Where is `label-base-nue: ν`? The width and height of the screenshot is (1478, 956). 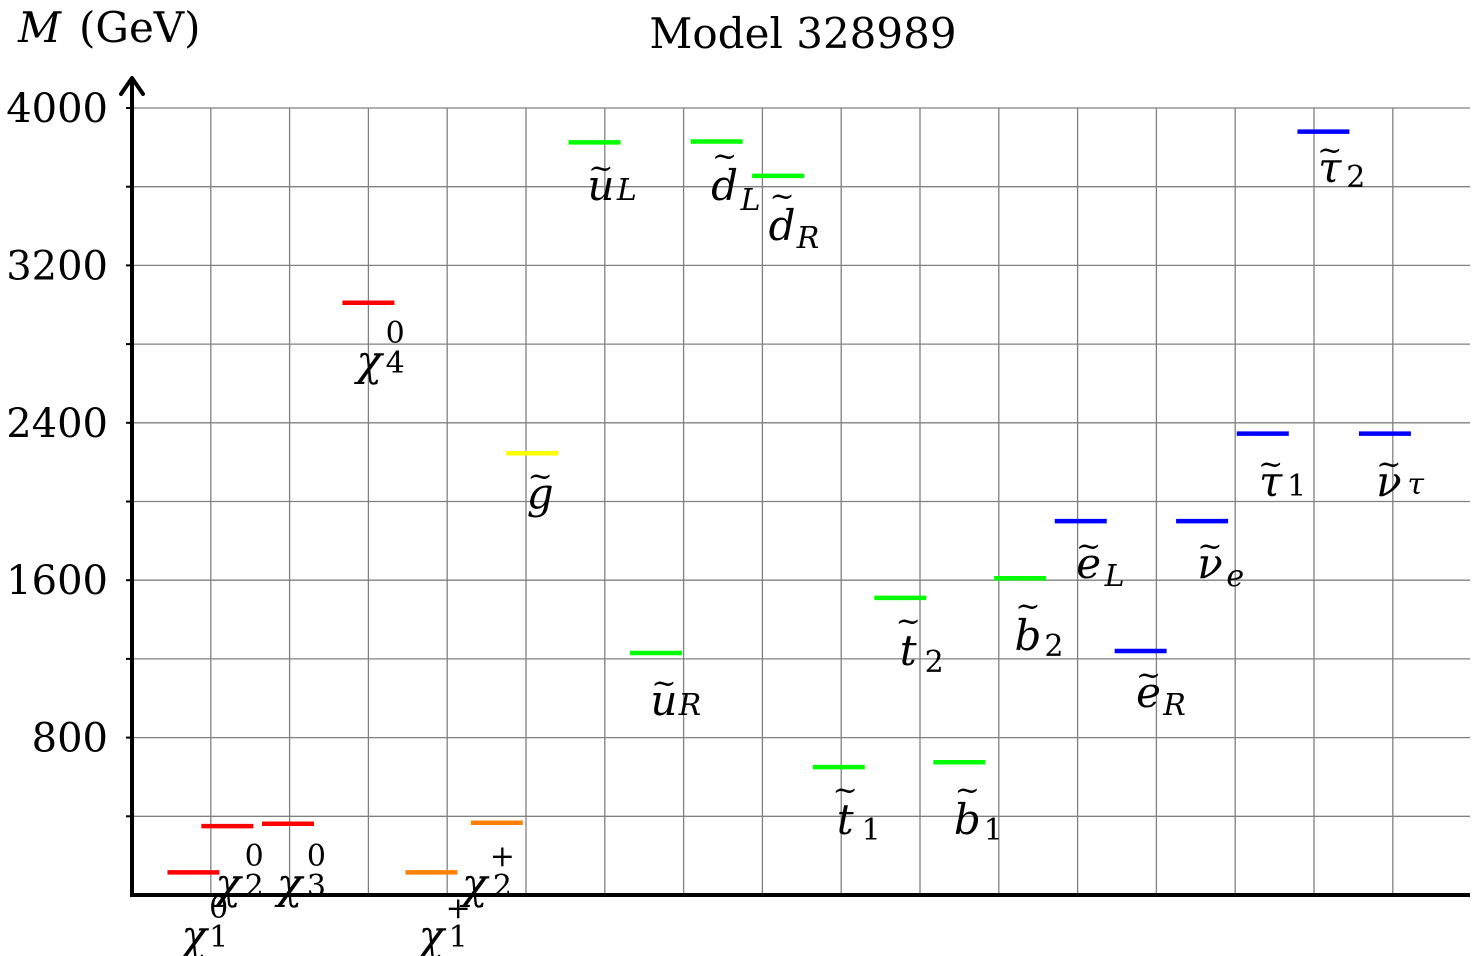
label-base-nue: ν is located at coordinates (1210, 563).